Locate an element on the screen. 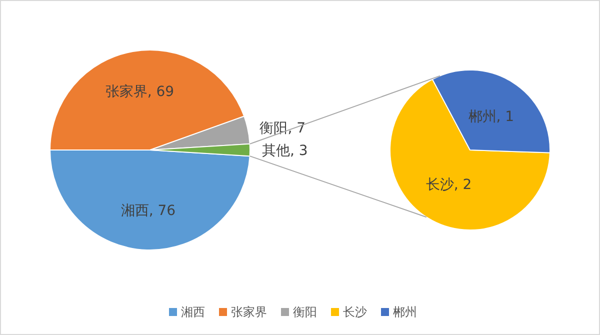 The width and height of the screenshot is (600, 335). legend-label: 郴州 is located at coordinates (405, 312).